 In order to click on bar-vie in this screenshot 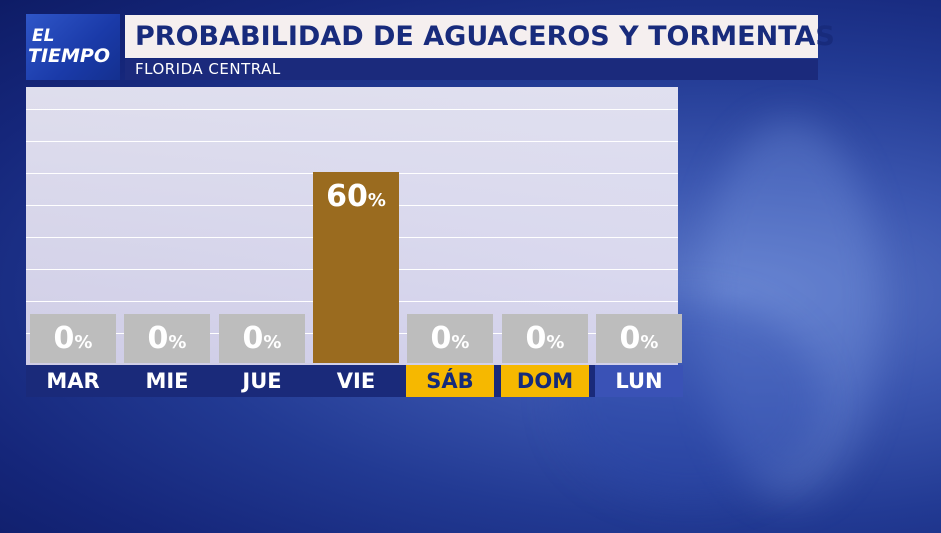, I will do `click(356, 267)`.